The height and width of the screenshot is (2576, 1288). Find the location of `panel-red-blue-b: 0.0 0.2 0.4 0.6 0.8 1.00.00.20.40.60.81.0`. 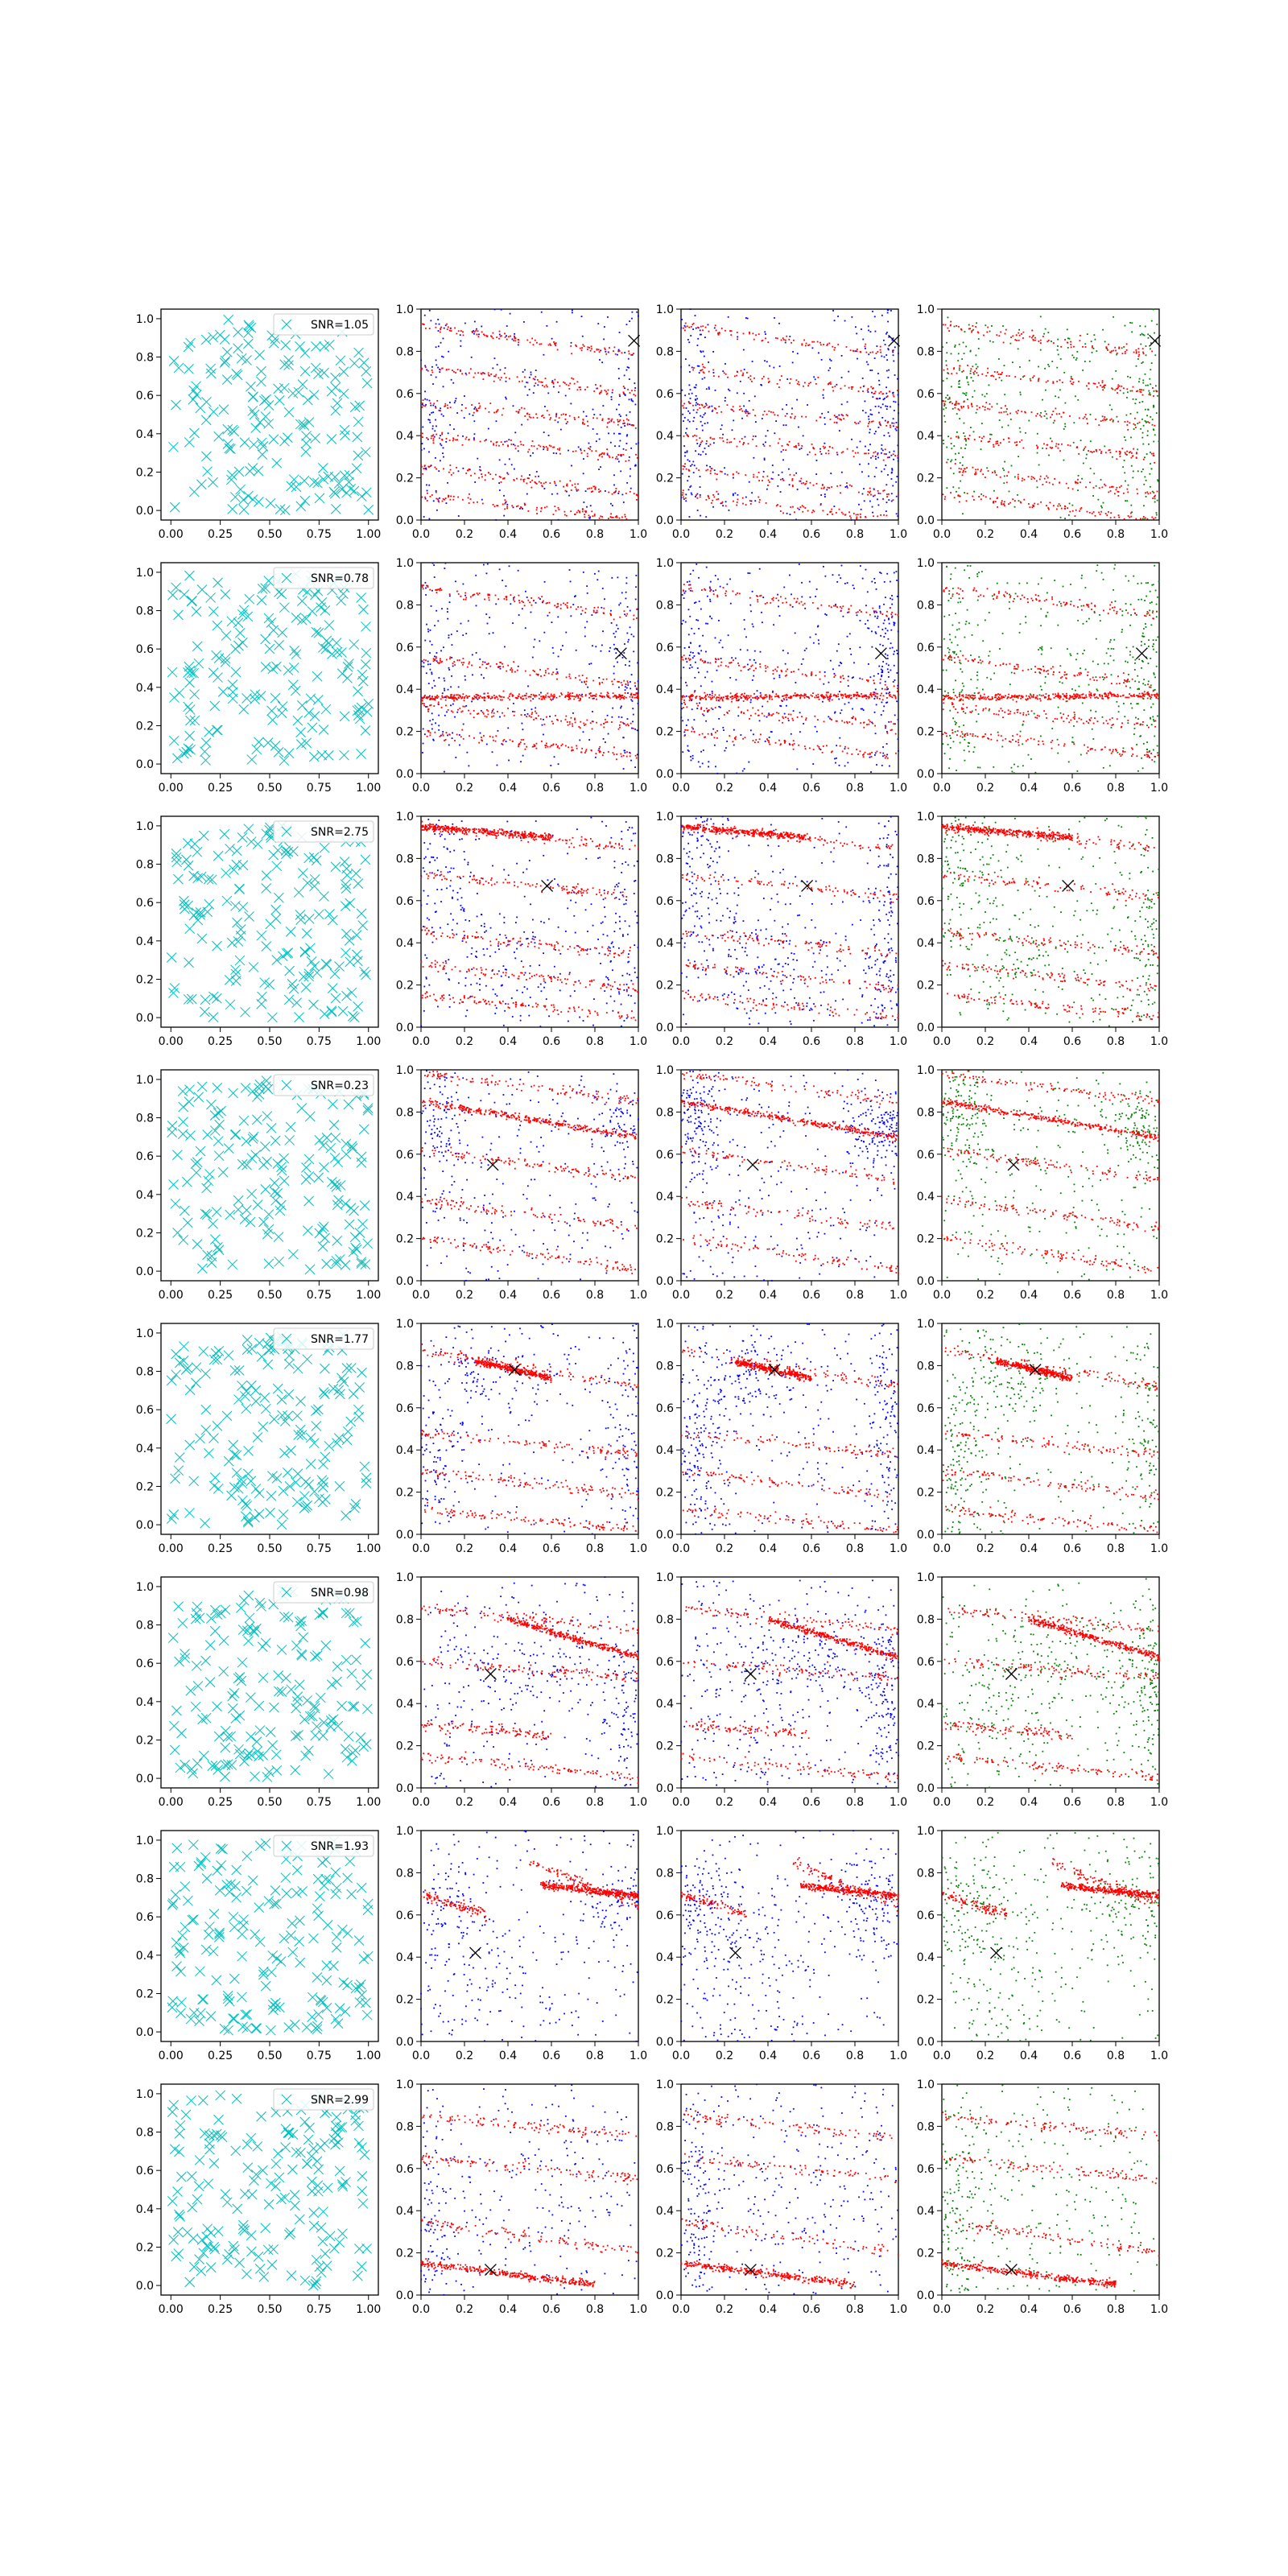

panel-red-blue-b: 0.0 0.2 0.4 0.6 0.8 1.00.00.20.40.60.81.0 is located at coordinates (781, 676).